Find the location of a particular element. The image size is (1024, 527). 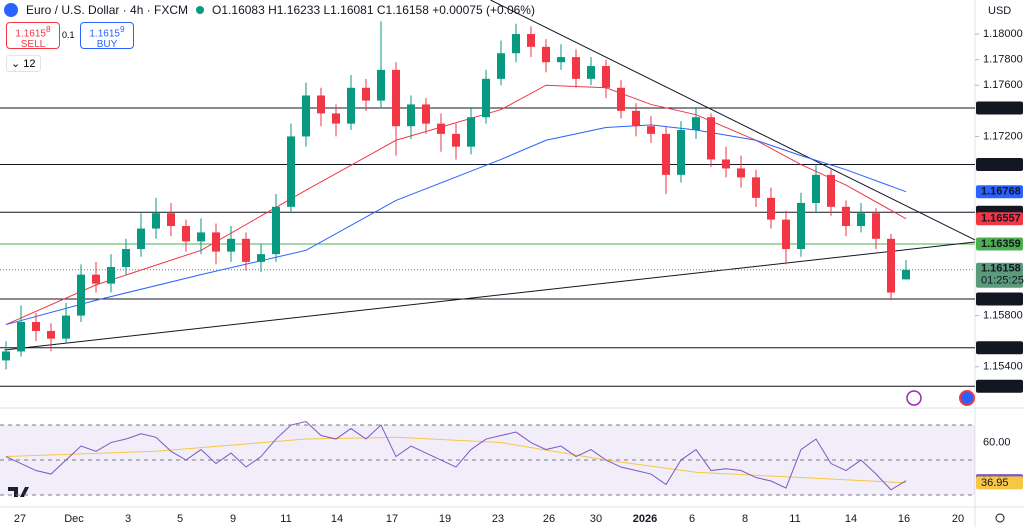

sell-pip: 8 is located at coordinates (48, 29).